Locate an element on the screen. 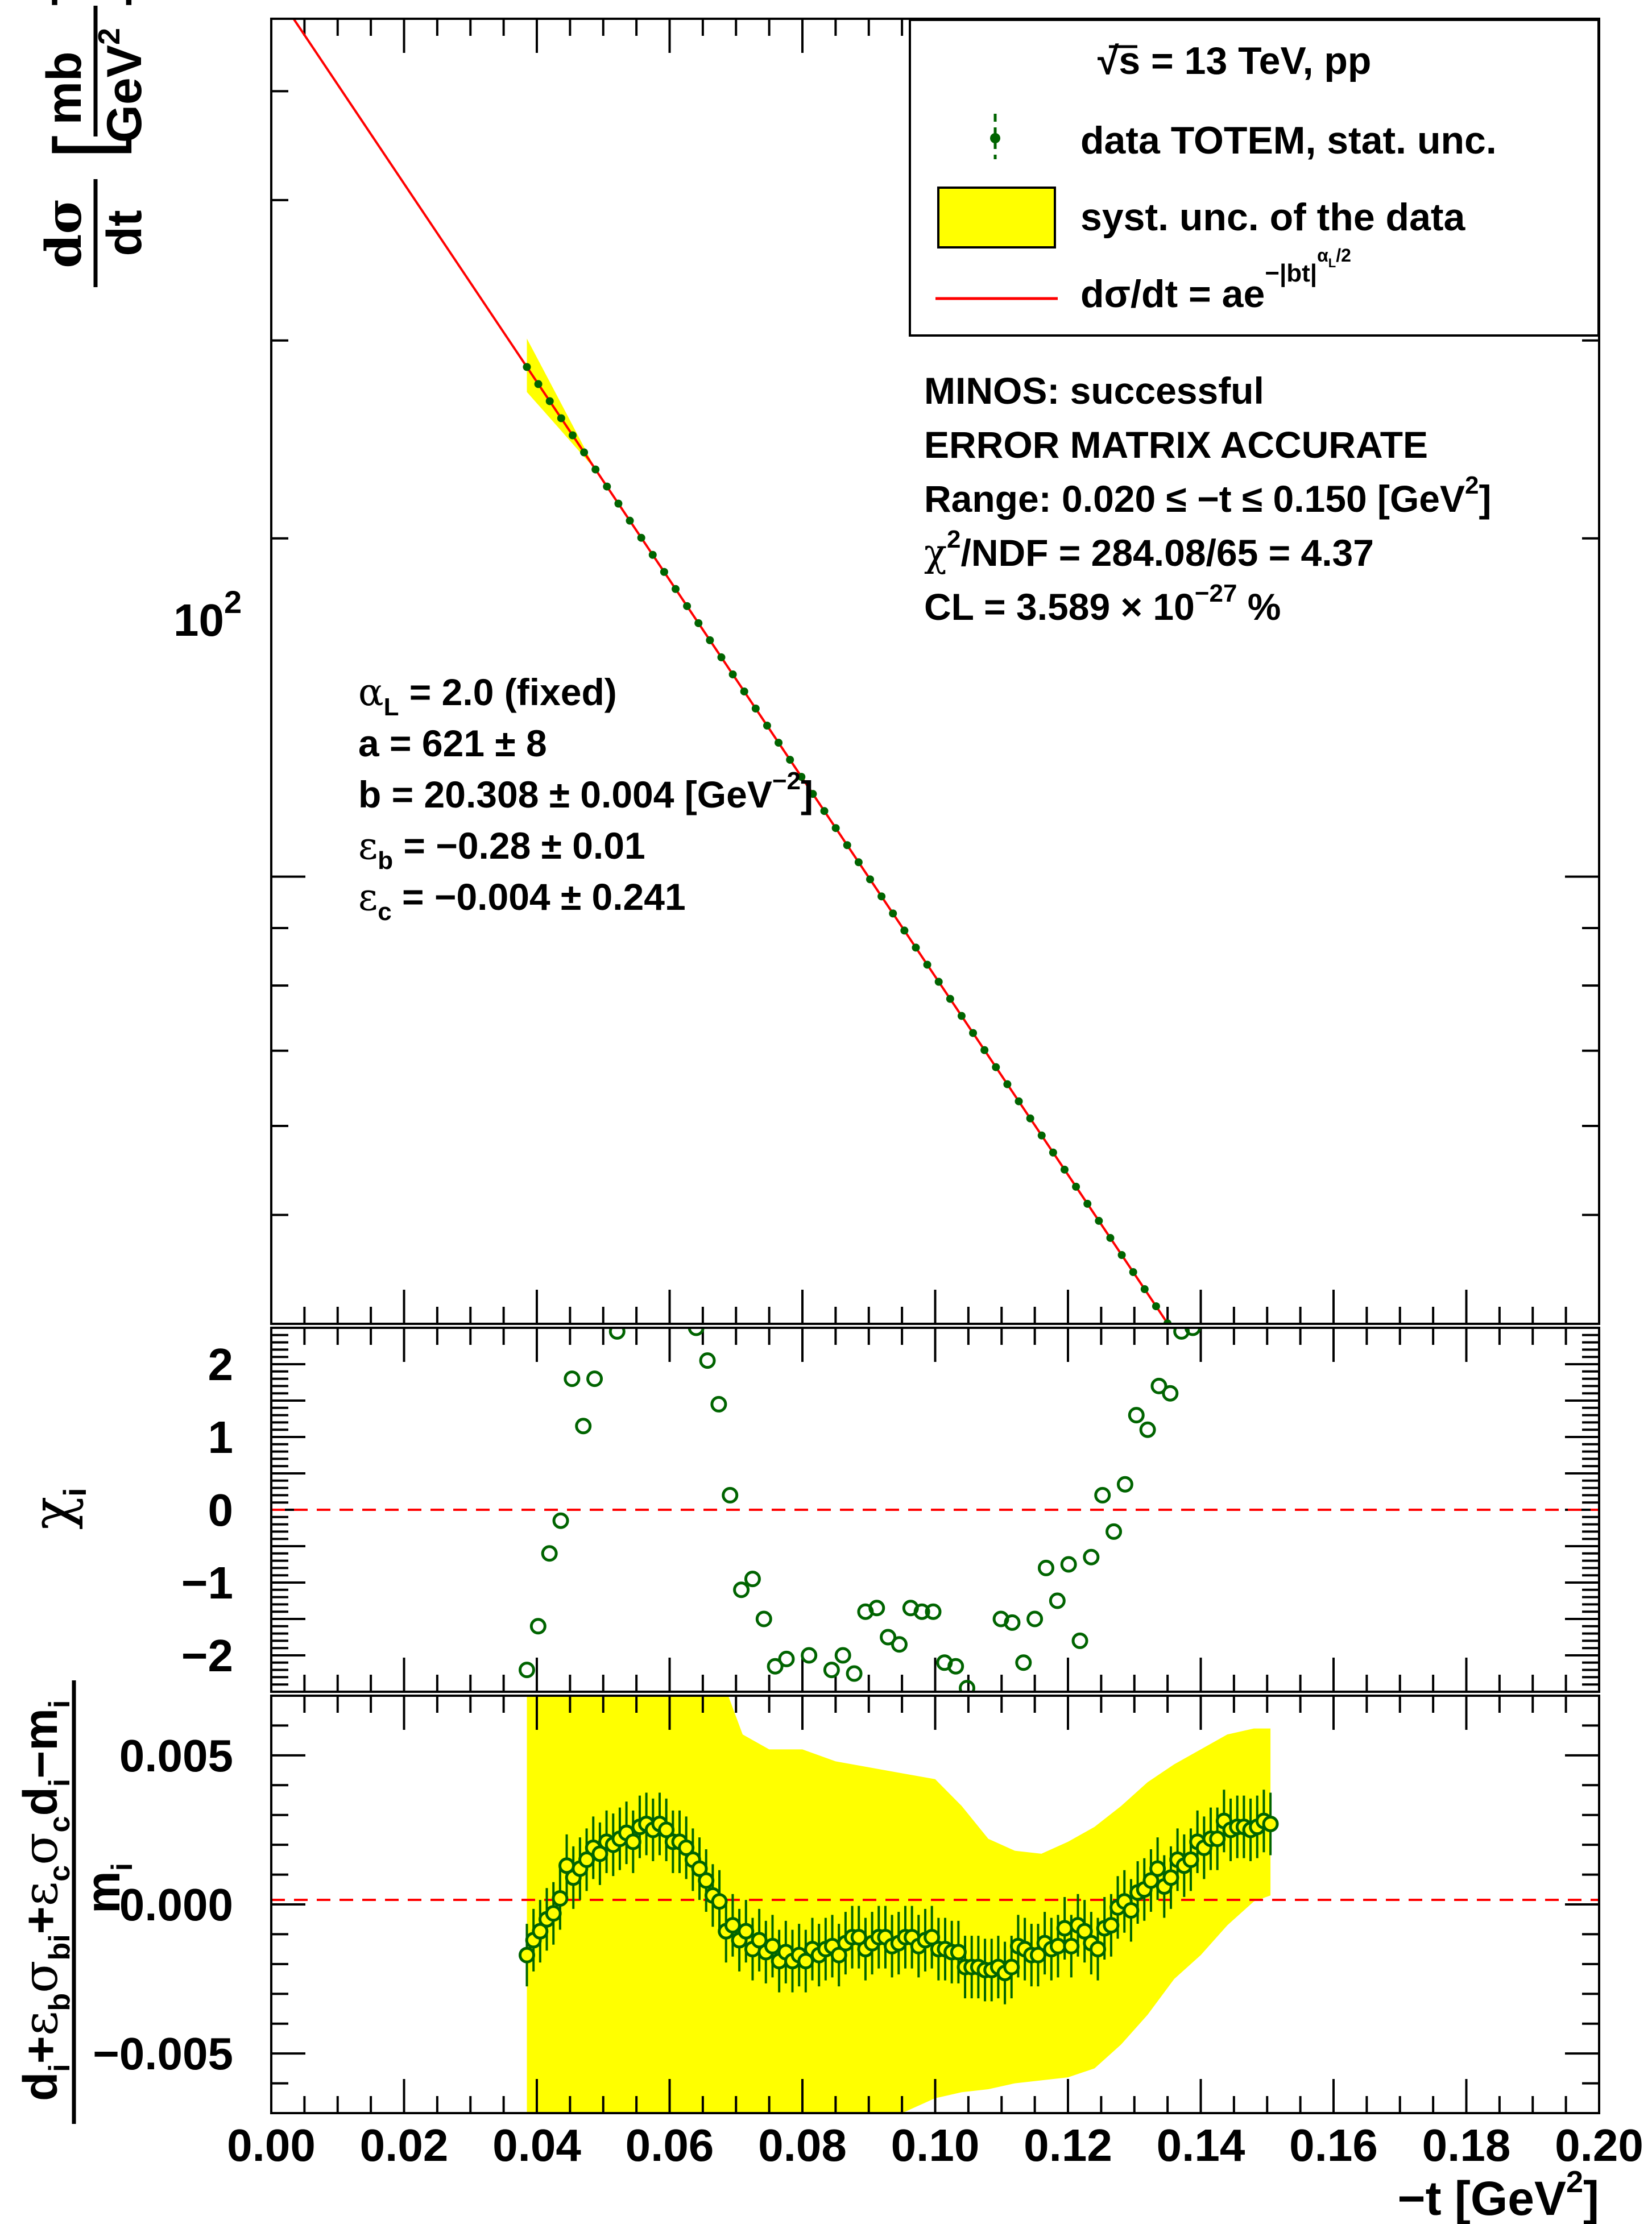 The image size is (1652, 2224). legend-data-label: data TOTEM, stat. unc. is located at coordinates (1288, 140).